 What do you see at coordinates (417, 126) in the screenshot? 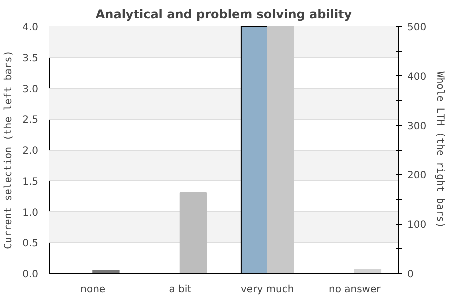
I see `y2-tick-label: 300` at bounding box center [417, 126].